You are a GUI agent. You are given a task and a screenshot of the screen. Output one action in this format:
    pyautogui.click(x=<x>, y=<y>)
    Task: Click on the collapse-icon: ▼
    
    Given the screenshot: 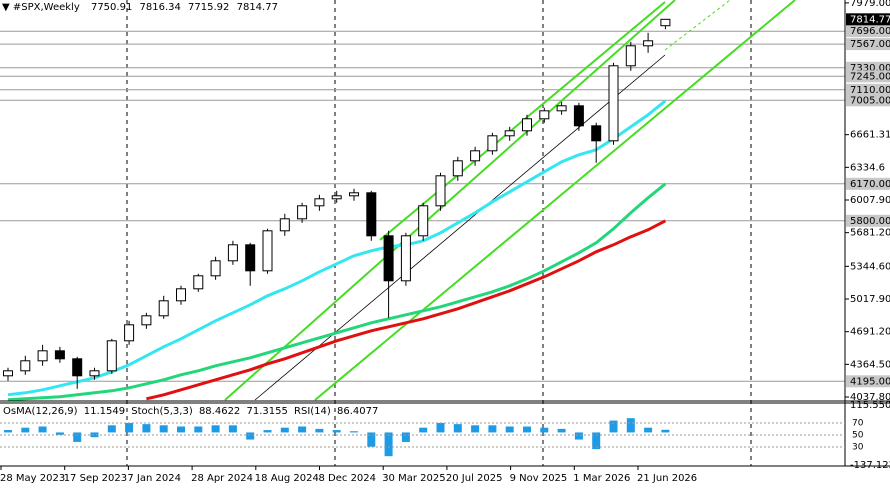 What is the action you would take?
    pyautogui.click(x=7, y=7)
    